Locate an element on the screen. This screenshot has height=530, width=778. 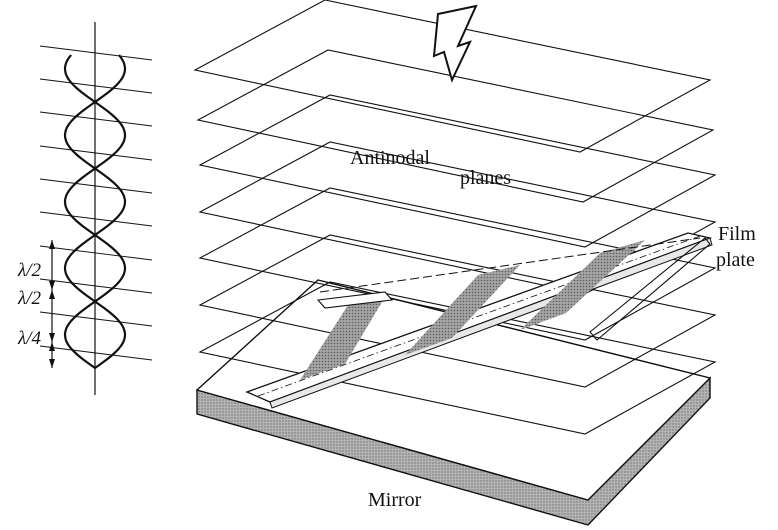
node-guide-lines is located at coordinates (96, 203).